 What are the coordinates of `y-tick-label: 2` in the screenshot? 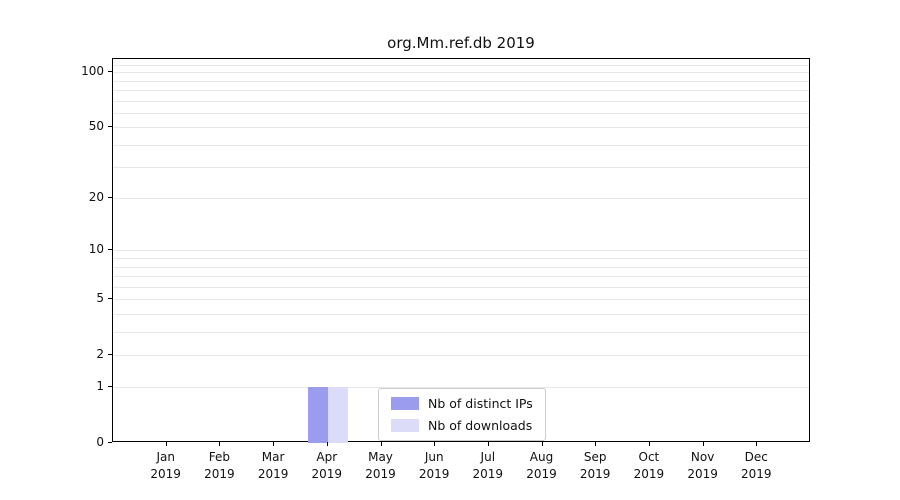 It's located at (100, 353).